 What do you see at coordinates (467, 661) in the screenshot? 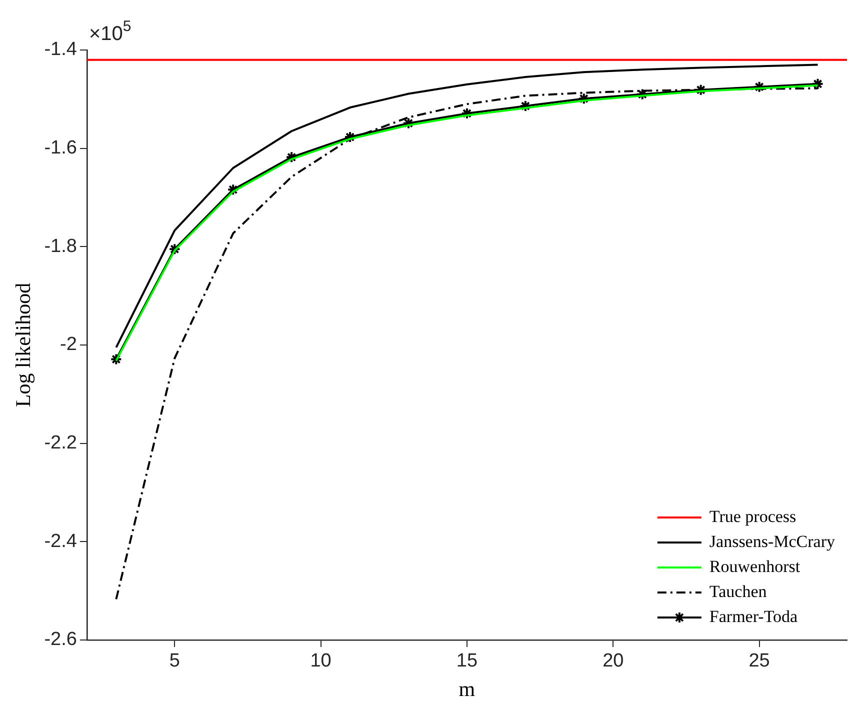
I see `x-tick-label: 15` at bounding box center [467, 661].